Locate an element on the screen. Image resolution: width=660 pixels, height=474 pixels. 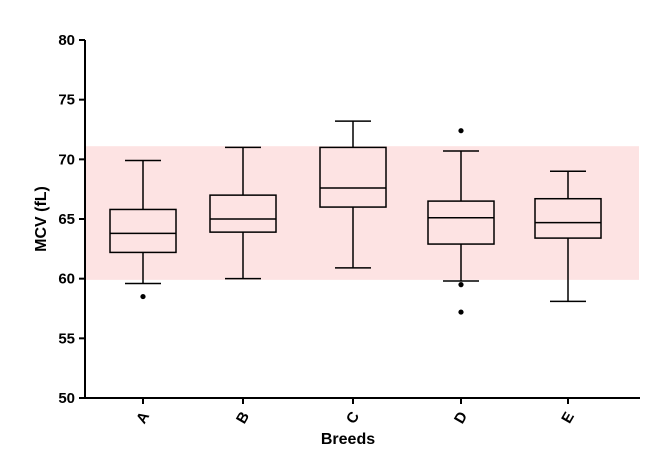
y-tick-label: 50 is located at coordinates (66, 398).